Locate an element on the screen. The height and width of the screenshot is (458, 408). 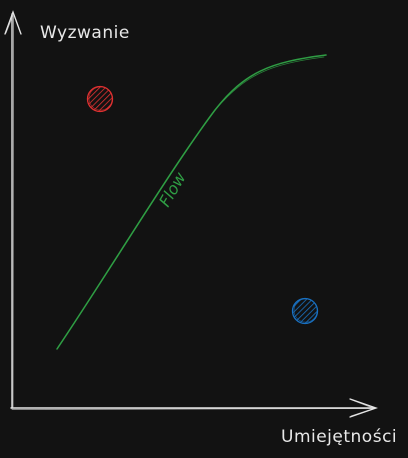
red-hatched-circle-icon is located at coordinates (100, 99).